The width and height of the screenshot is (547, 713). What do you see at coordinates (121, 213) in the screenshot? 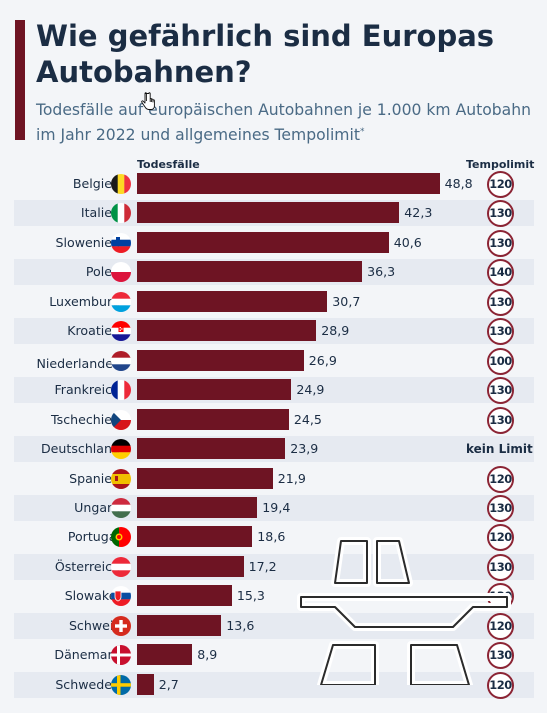
I see `flag-it-icon` at bounding box center [121, 213].